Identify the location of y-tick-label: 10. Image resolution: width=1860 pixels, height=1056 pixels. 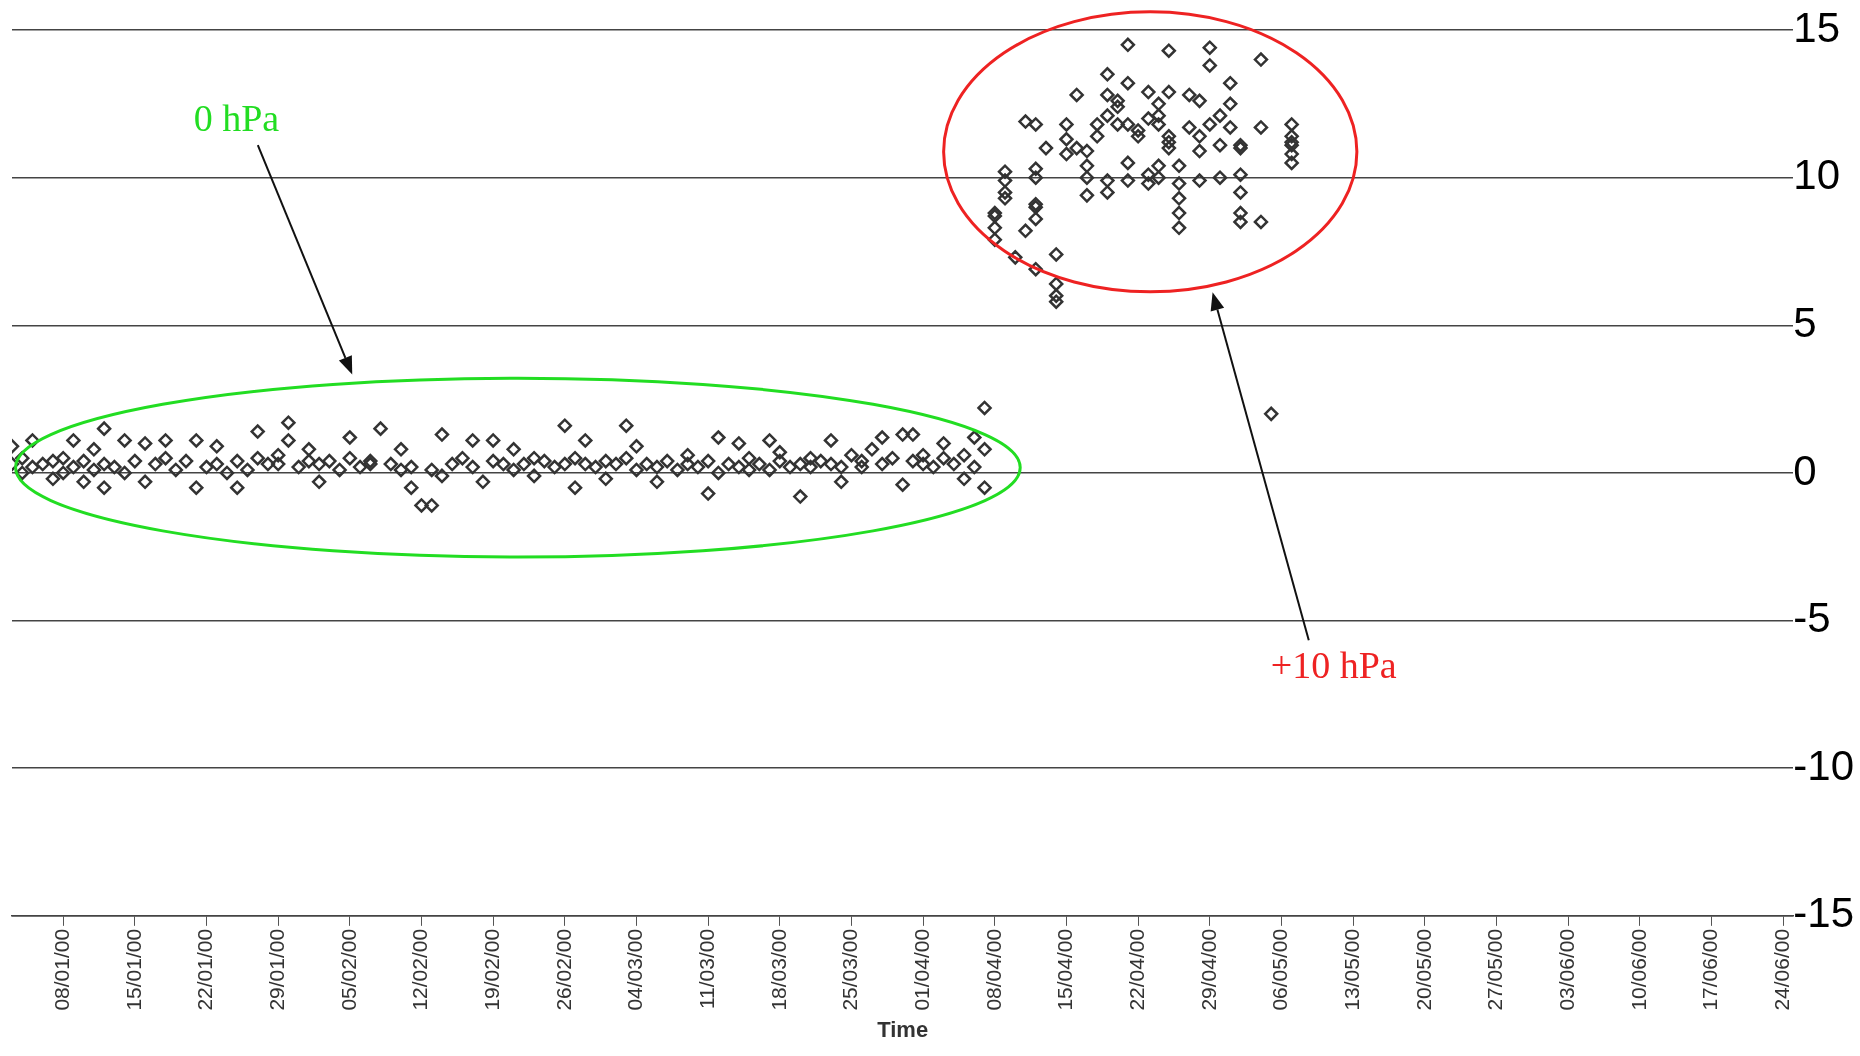
(1817, 175).